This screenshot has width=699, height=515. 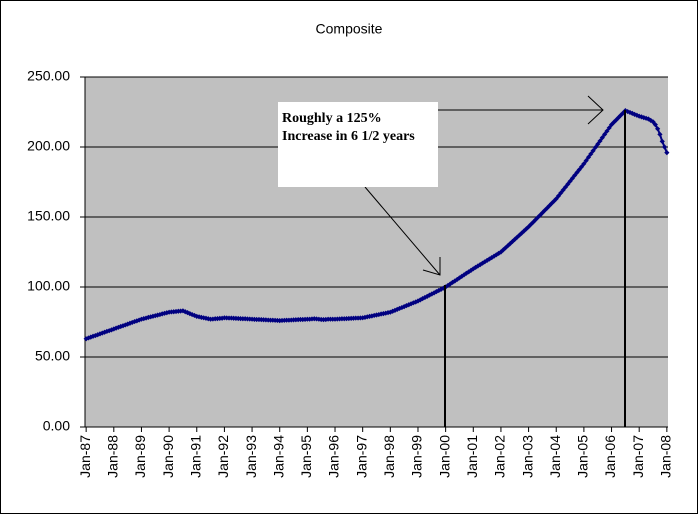 I want to click on x-tick-label: Jan-04, so click(x=555, y=456).